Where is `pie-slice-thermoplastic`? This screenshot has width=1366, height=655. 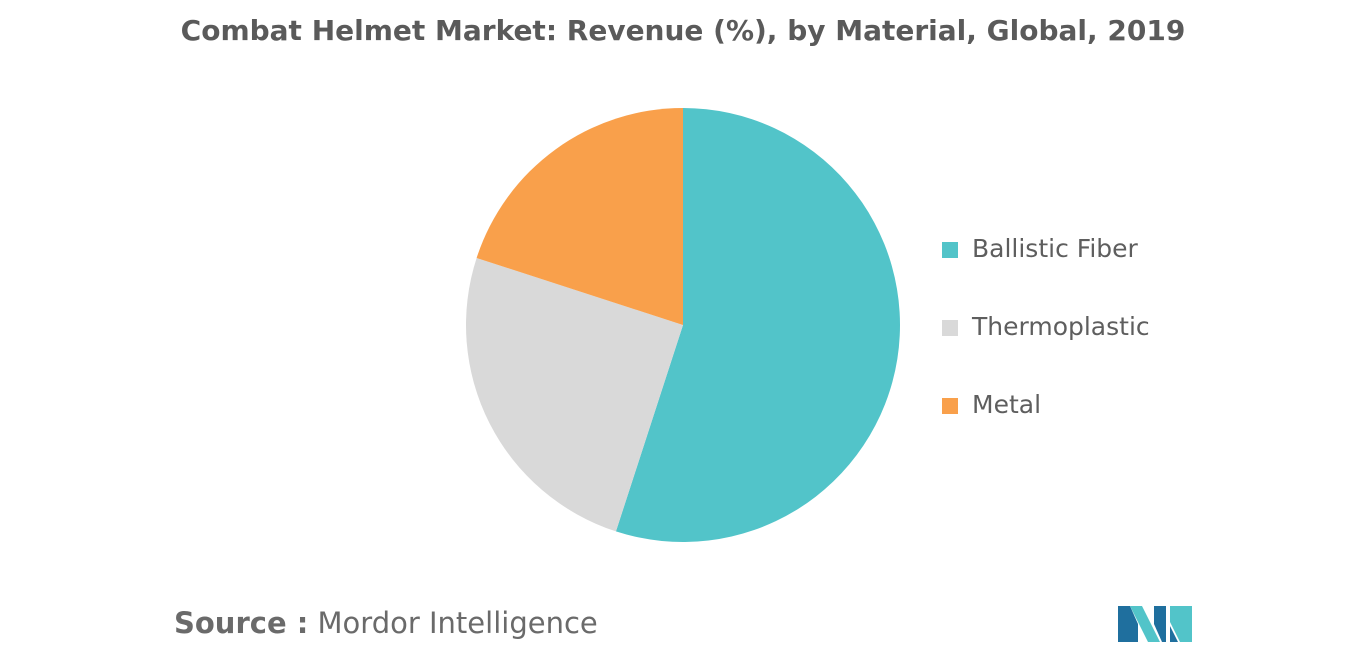
pie-slice-thermoplastic is located at coordinates (574, 394).